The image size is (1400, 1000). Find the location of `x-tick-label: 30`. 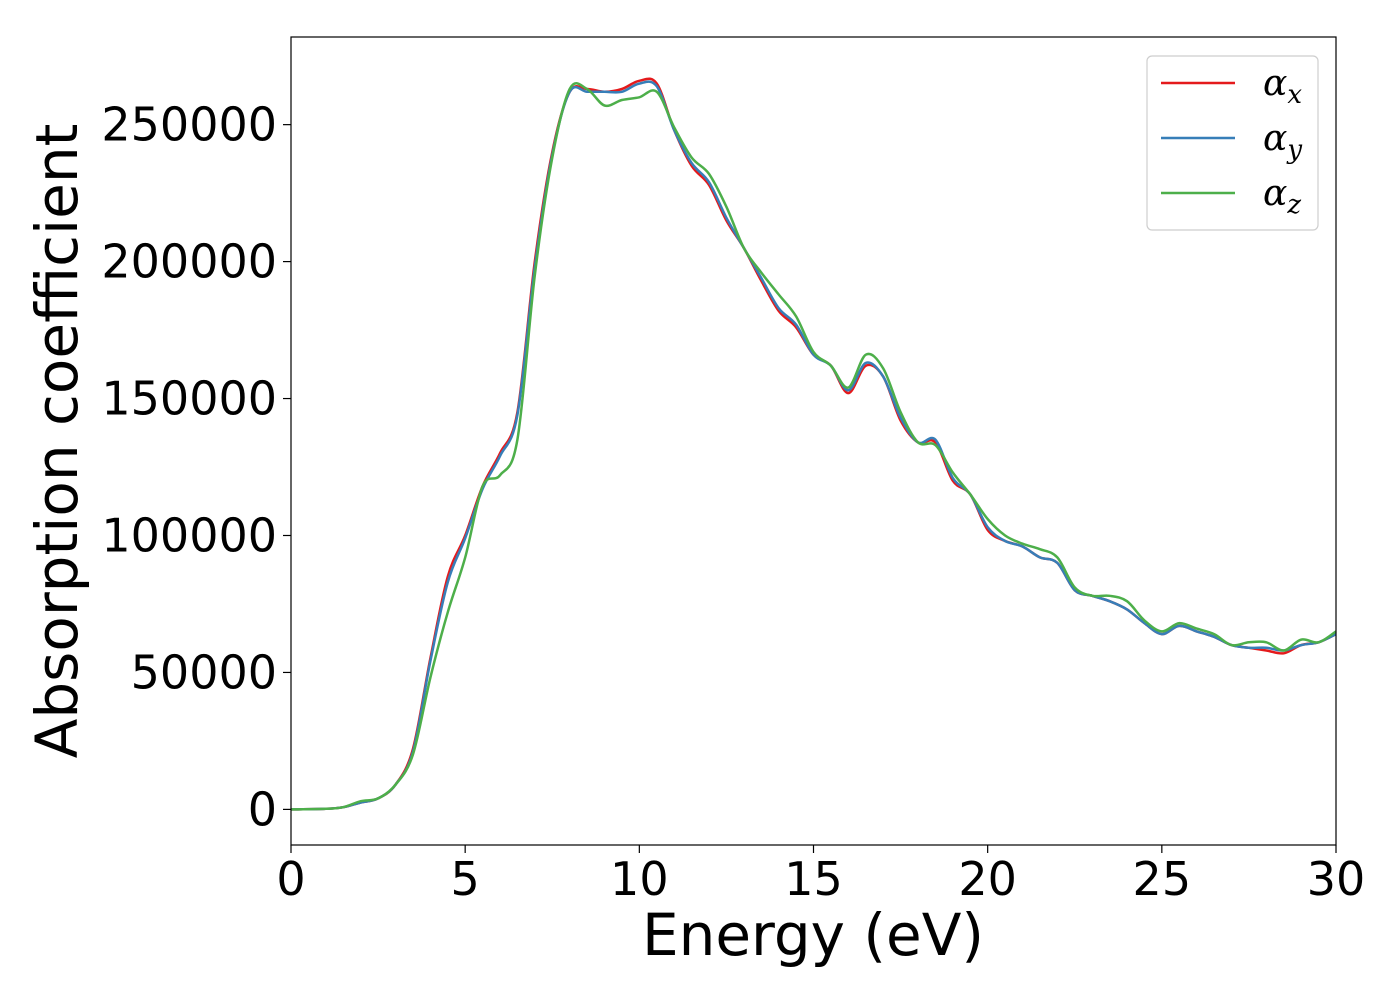

x-tick-label: 30 is located at coordinates (1336, 879).